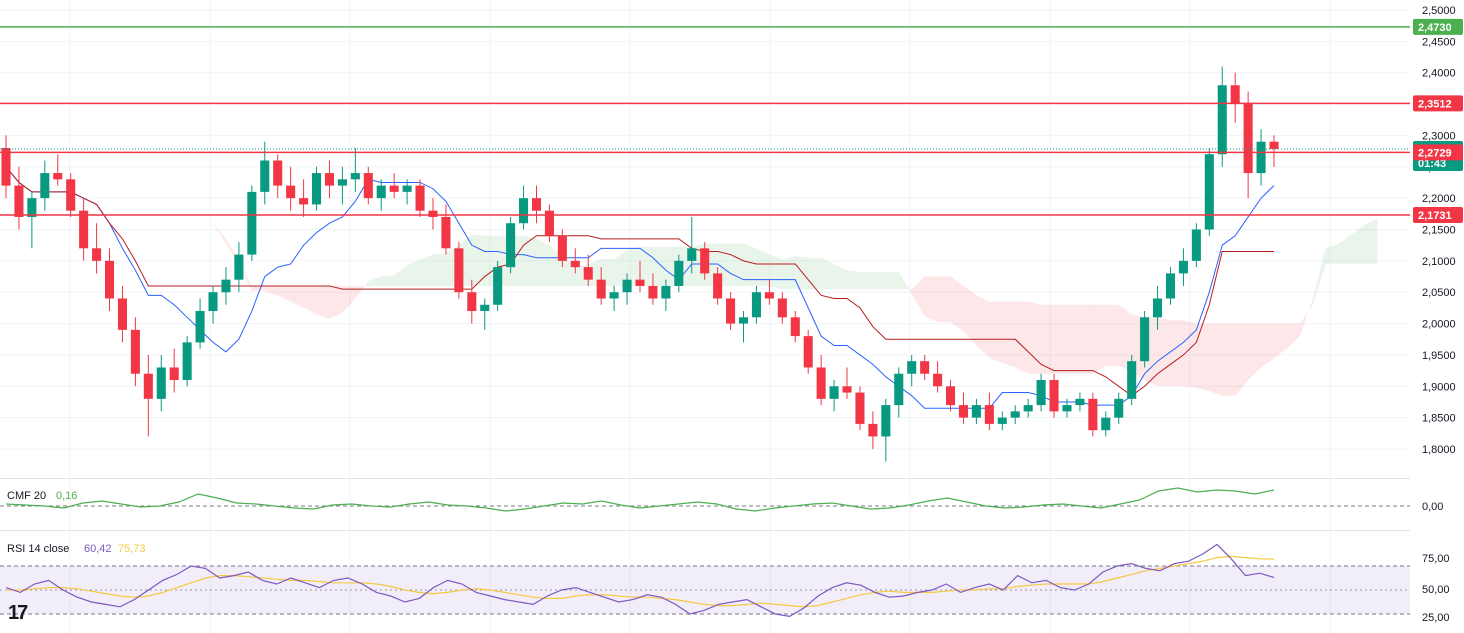  What do you see at coordinates (1436, 559) in the screenshot?
I see `rsi-axis-tick: 75,00` at bounding box center [1436, 559].